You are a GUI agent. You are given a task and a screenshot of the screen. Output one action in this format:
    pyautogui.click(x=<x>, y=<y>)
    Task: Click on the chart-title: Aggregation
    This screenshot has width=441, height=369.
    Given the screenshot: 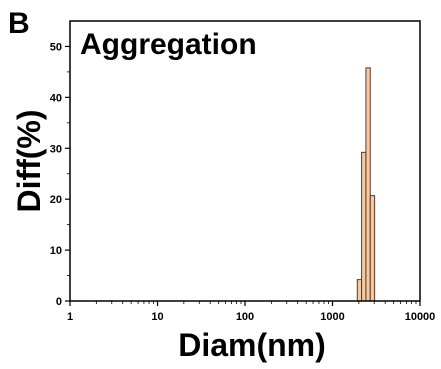 What is the action you would take?
    pyautogui.click(x=168, y=44)
    